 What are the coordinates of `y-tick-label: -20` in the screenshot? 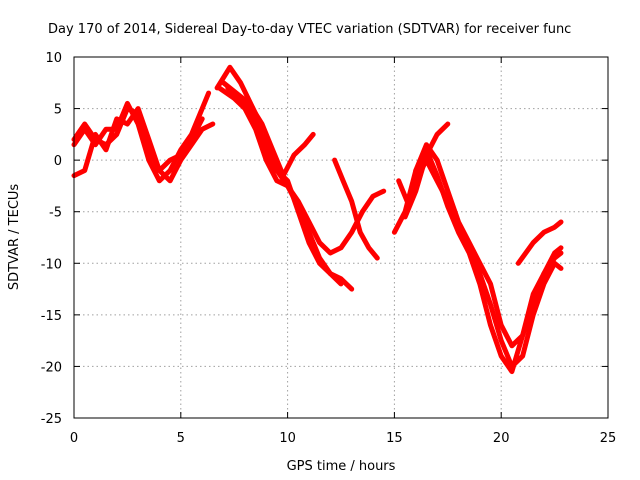 It's located at (51, 367).